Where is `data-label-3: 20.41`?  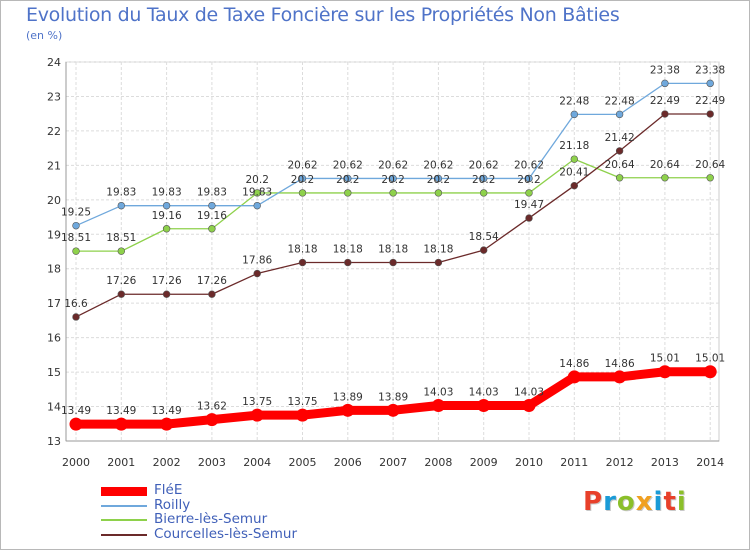 data-label-3: 20.41 is located at coordinates (574, 173).